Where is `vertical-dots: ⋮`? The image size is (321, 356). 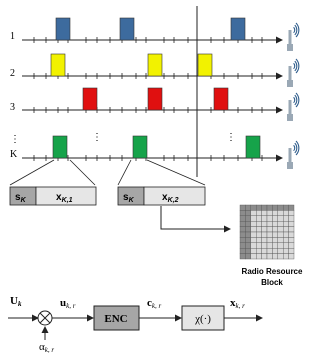 vertical-dots: ⋮ is located at coordinates (15, 139).